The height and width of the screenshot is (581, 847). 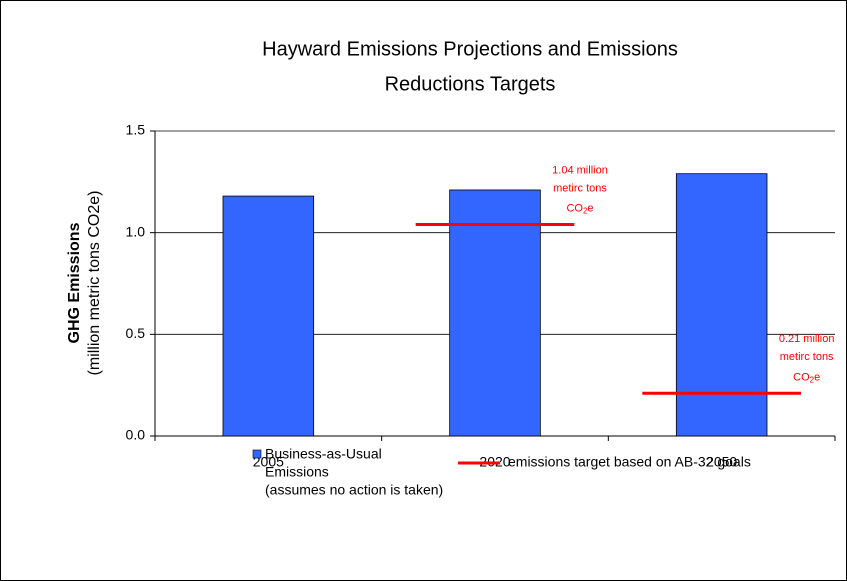 I want to click on legend-label: Emissions, so click(x=297, y=472).